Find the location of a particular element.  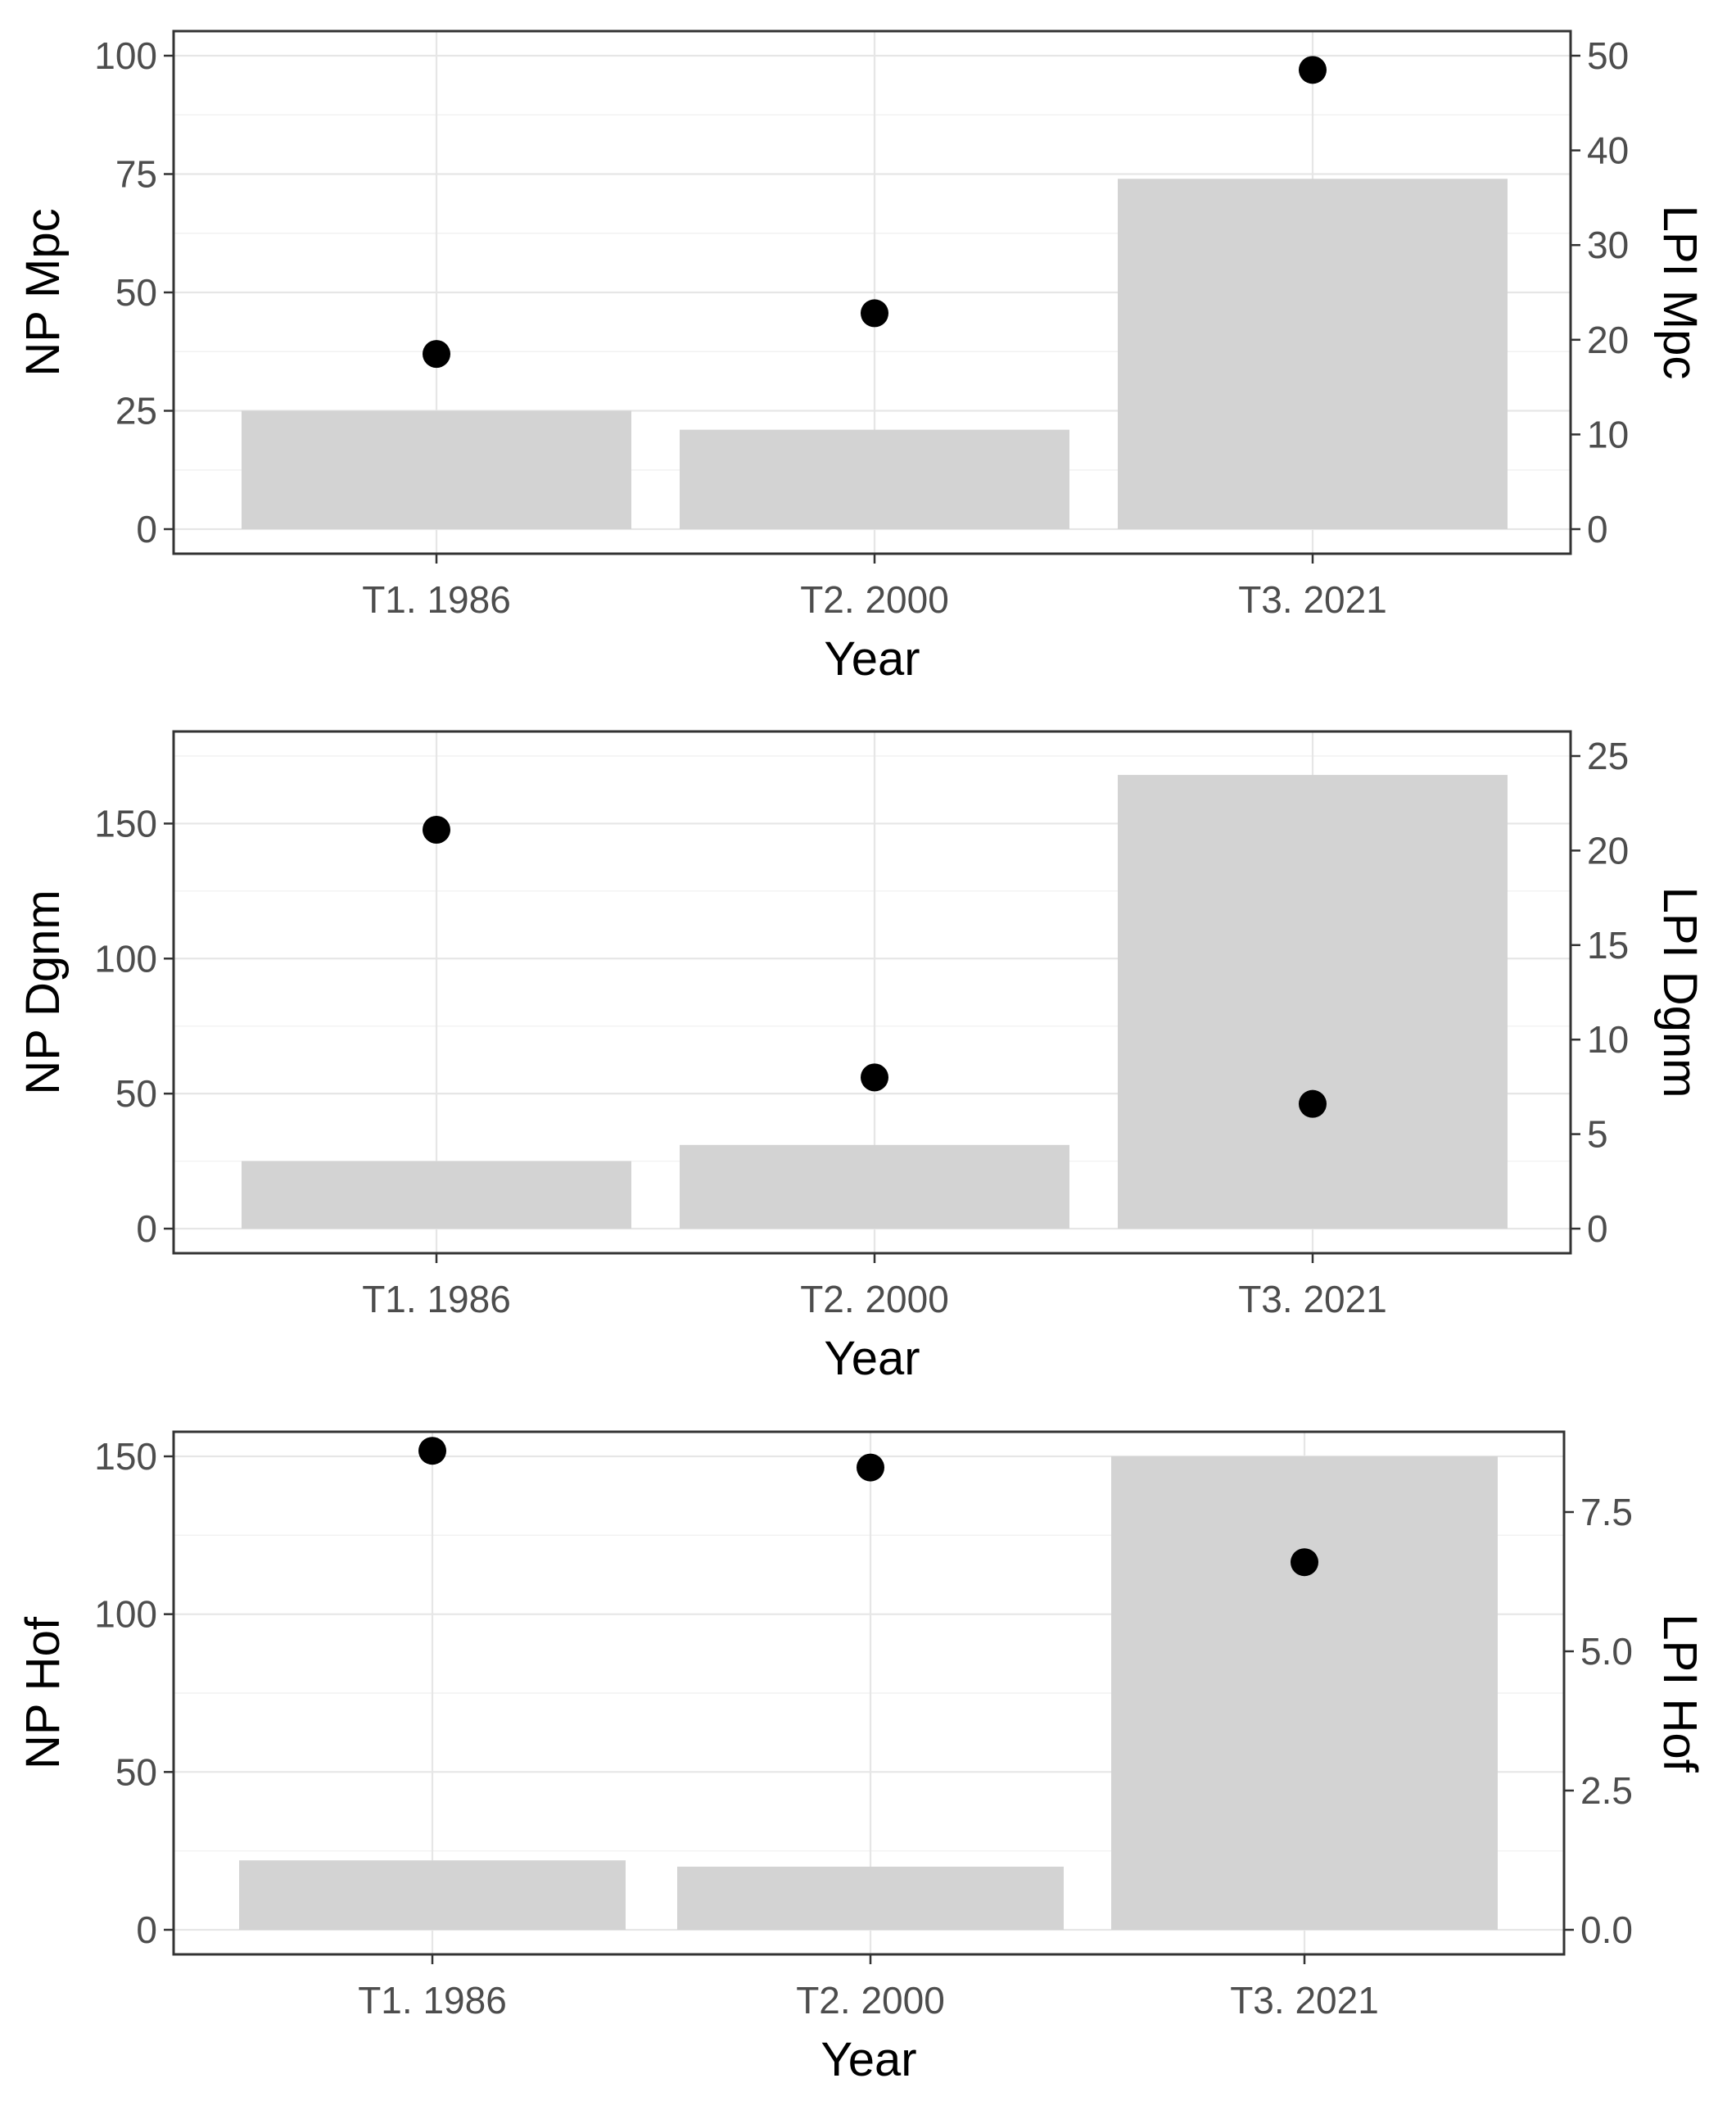

y2-tick-label: 50 is located at coordinates (1608, 55).